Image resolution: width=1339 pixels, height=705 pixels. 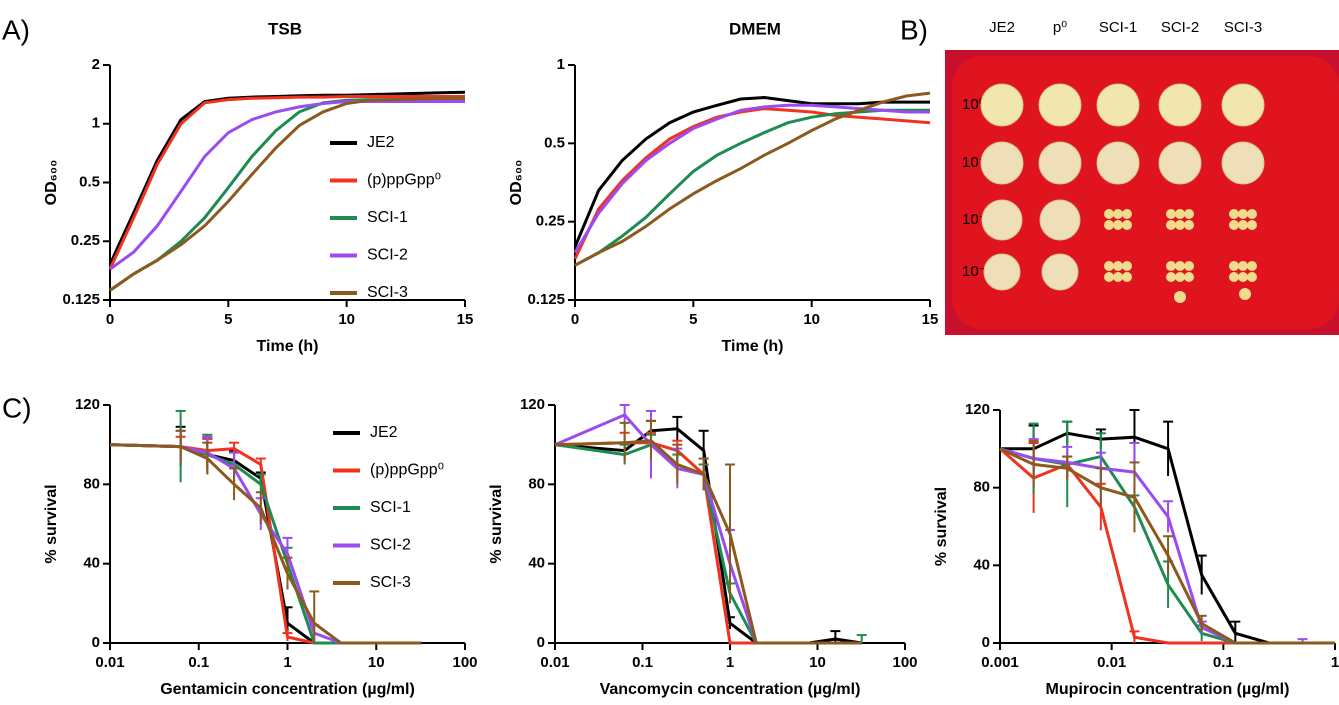 What do you see at coordinates (17, 407) in the screenshot?
I see `panel-label: C)` at bounding box center [17, 407].